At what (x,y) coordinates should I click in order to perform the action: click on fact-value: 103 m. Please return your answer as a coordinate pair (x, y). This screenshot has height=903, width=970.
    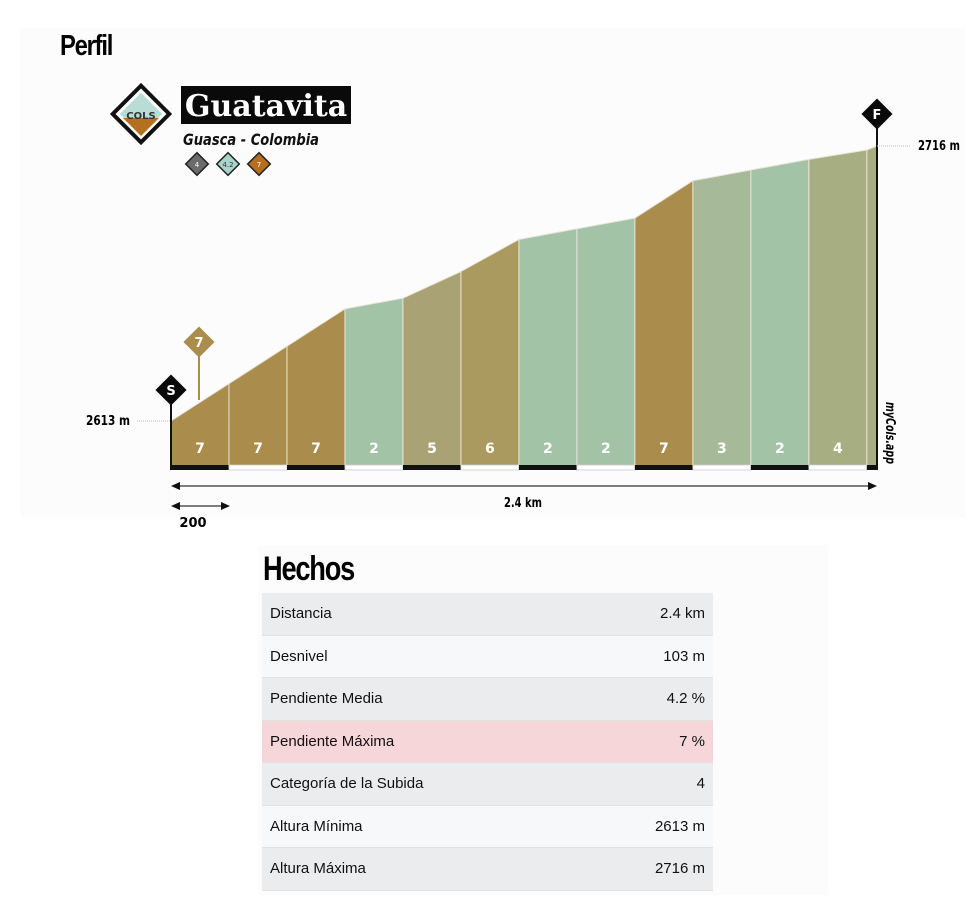
    Looking at the image, I should click on (649, 656).